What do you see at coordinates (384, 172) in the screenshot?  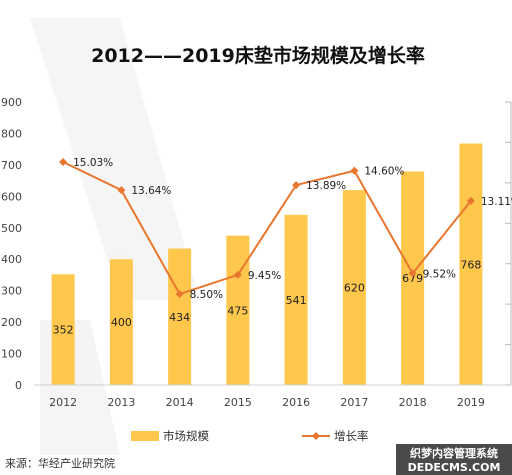 I see `point-value-label: 14.60%` at bounding box center [384, 172].